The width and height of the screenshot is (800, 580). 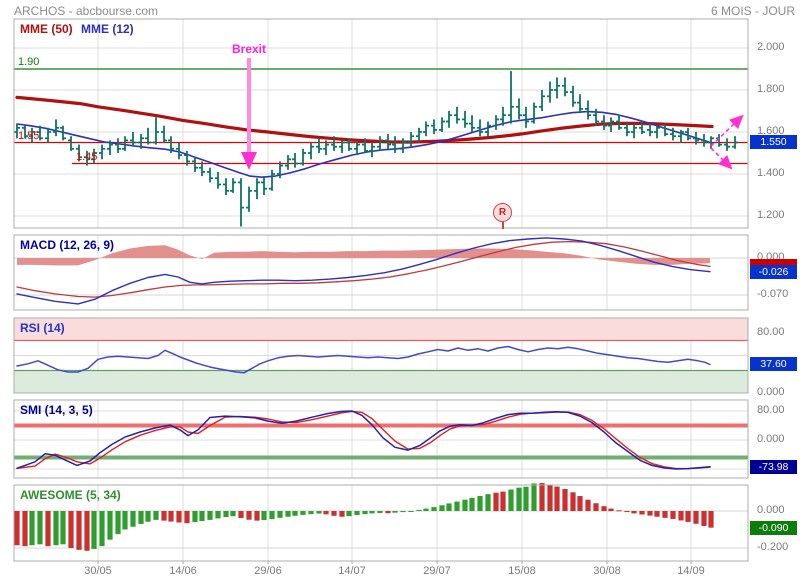 I want to click on x-axis-date-label: 15/08, so click(x=522, y=571).